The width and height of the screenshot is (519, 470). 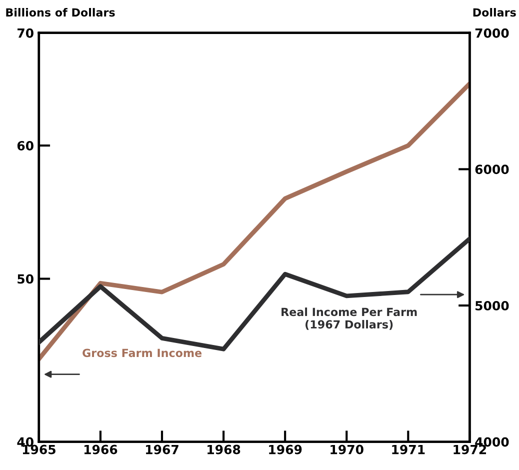 What do you see at coordinates (492, 33) in the screenshot?
I see `y2-tick-label: 7000` at bounding box center [492, 33].